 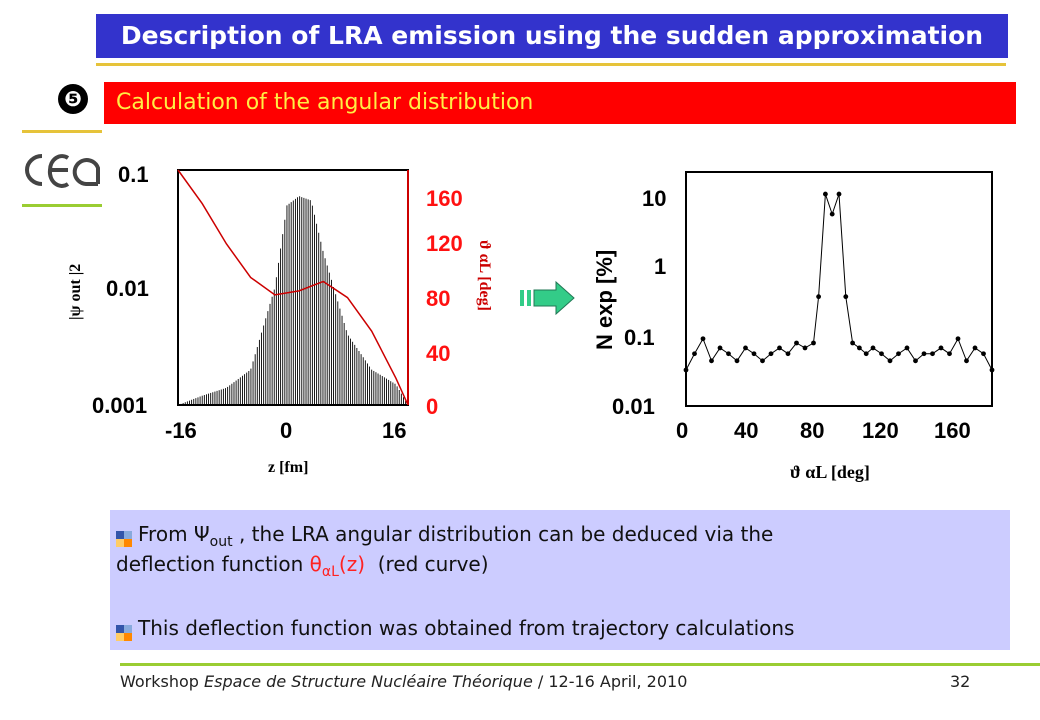 What do you see at coordinates (352, 564) in the screenshot?
I see `theta-argument: (z)` at bounding box center [352, 564].